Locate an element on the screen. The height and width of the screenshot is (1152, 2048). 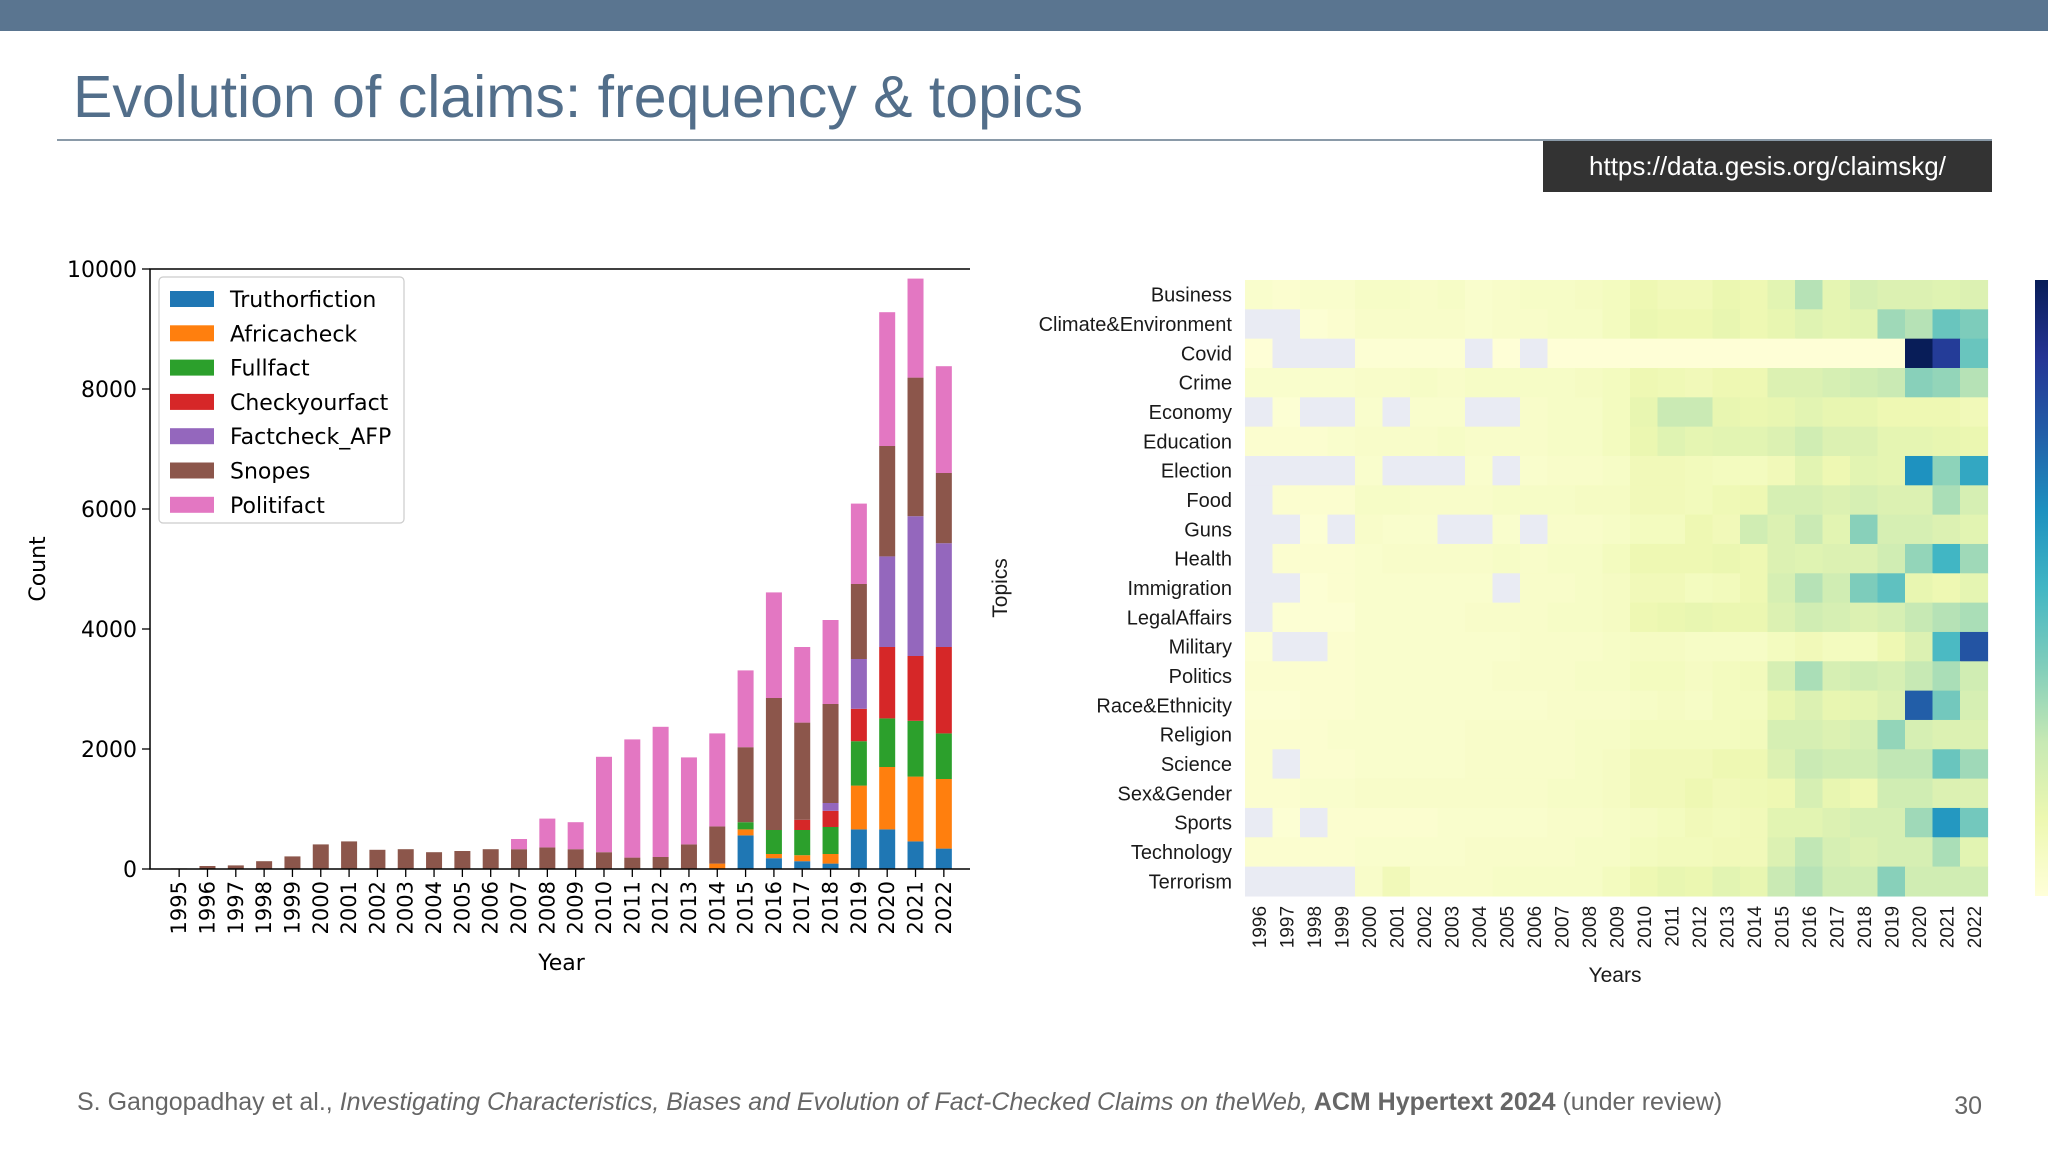
heatmap-cell-sex&gender-2020 is located at coordinates (1919, 793).